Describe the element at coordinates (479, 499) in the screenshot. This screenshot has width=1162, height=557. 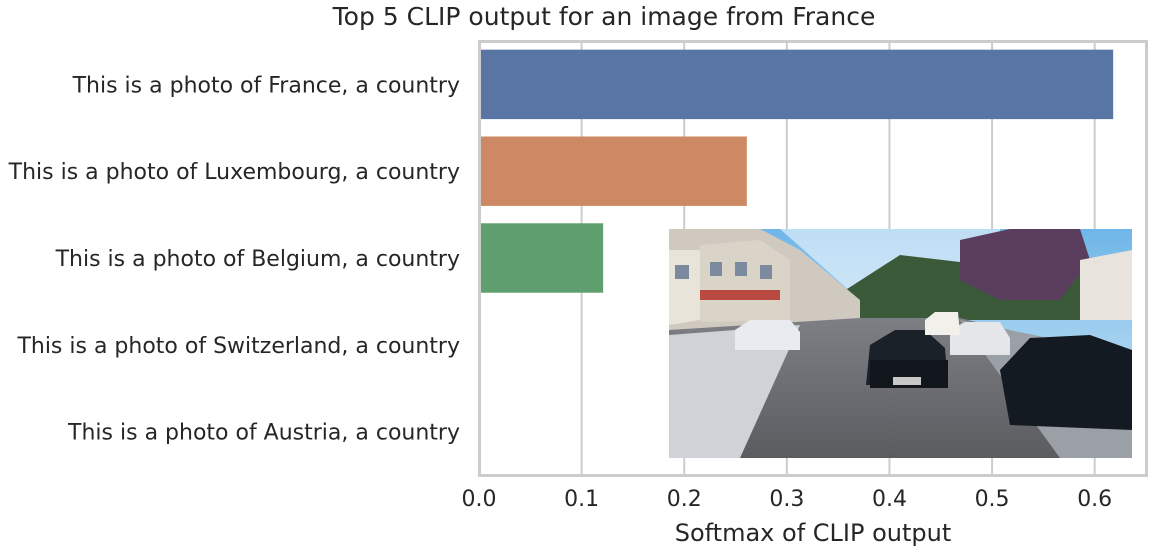
I see `x-tick-label: 0.0` at that location.